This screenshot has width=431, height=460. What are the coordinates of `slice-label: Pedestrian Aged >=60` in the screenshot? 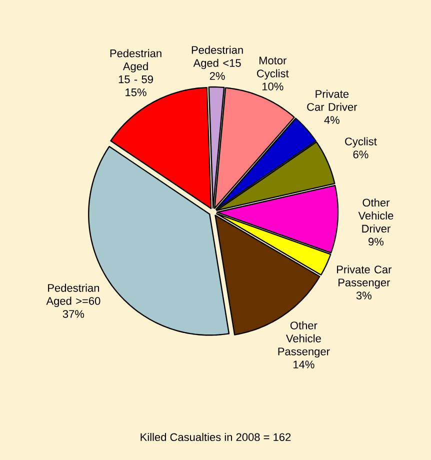 It's located at (73, 296).